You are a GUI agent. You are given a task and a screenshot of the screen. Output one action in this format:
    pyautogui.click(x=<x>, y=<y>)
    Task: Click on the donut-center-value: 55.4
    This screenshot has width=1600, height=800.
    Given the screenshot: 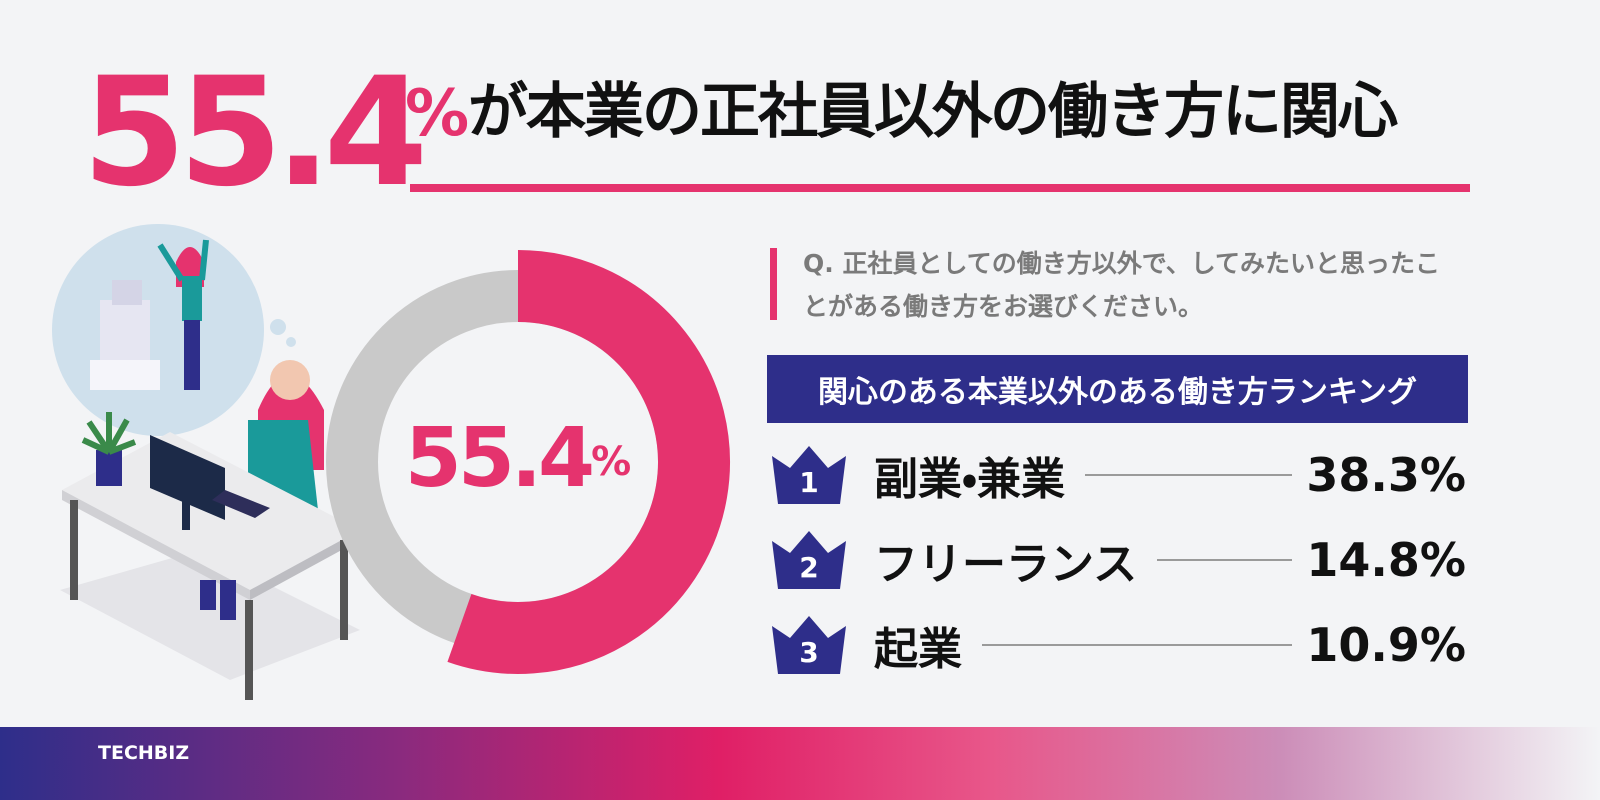 What is the action you would take?
    pyautogui.click(x=498, y=458)
    